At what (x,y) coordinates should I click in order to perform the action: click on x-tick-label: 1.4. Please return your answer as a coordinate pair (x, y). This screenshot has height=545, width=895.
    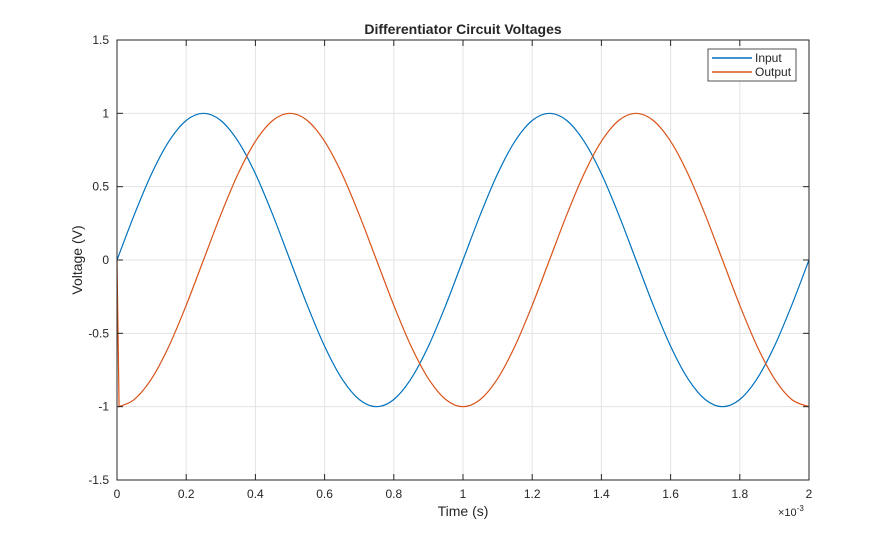
    Looking at the image, I should click on (601, 494).